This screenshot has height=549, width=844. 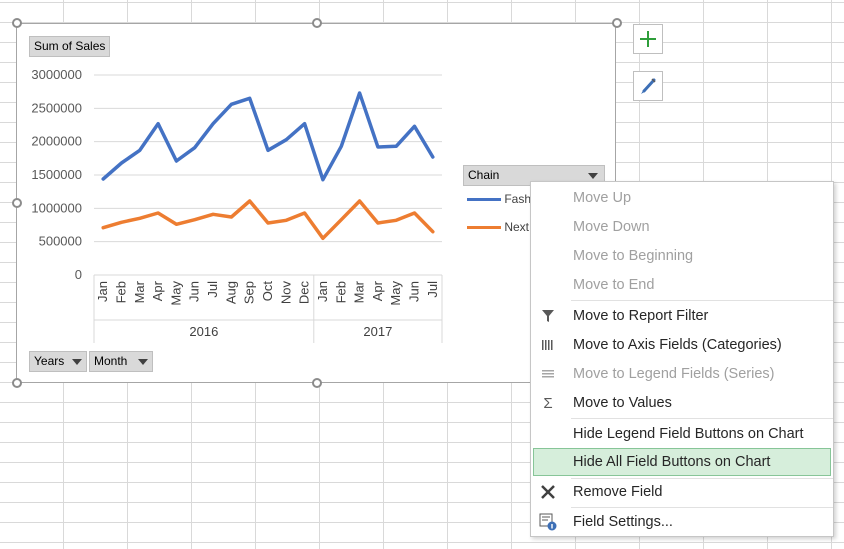 I want to click on menu-item-hide-all-field-buttons: Hide All Field Buttons on Chart, so click(x=682, y=462).